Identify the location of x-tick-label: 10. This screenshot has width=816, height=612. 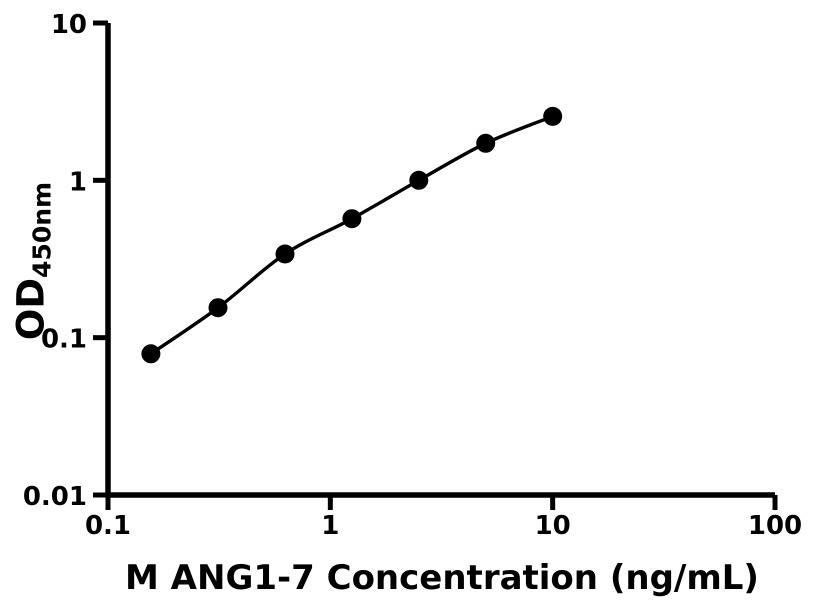
(553, 526).